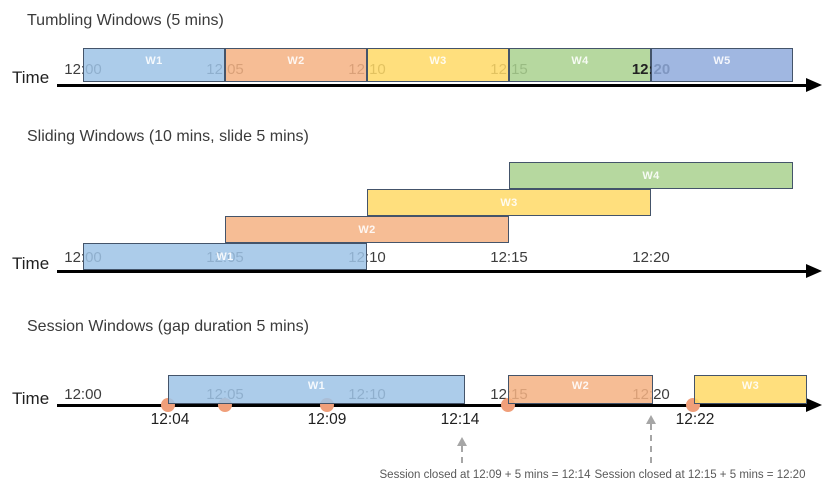 The height and width of the screenshot is (498, 829). I want to click on tick-label: 12:15, so click(509, 257).